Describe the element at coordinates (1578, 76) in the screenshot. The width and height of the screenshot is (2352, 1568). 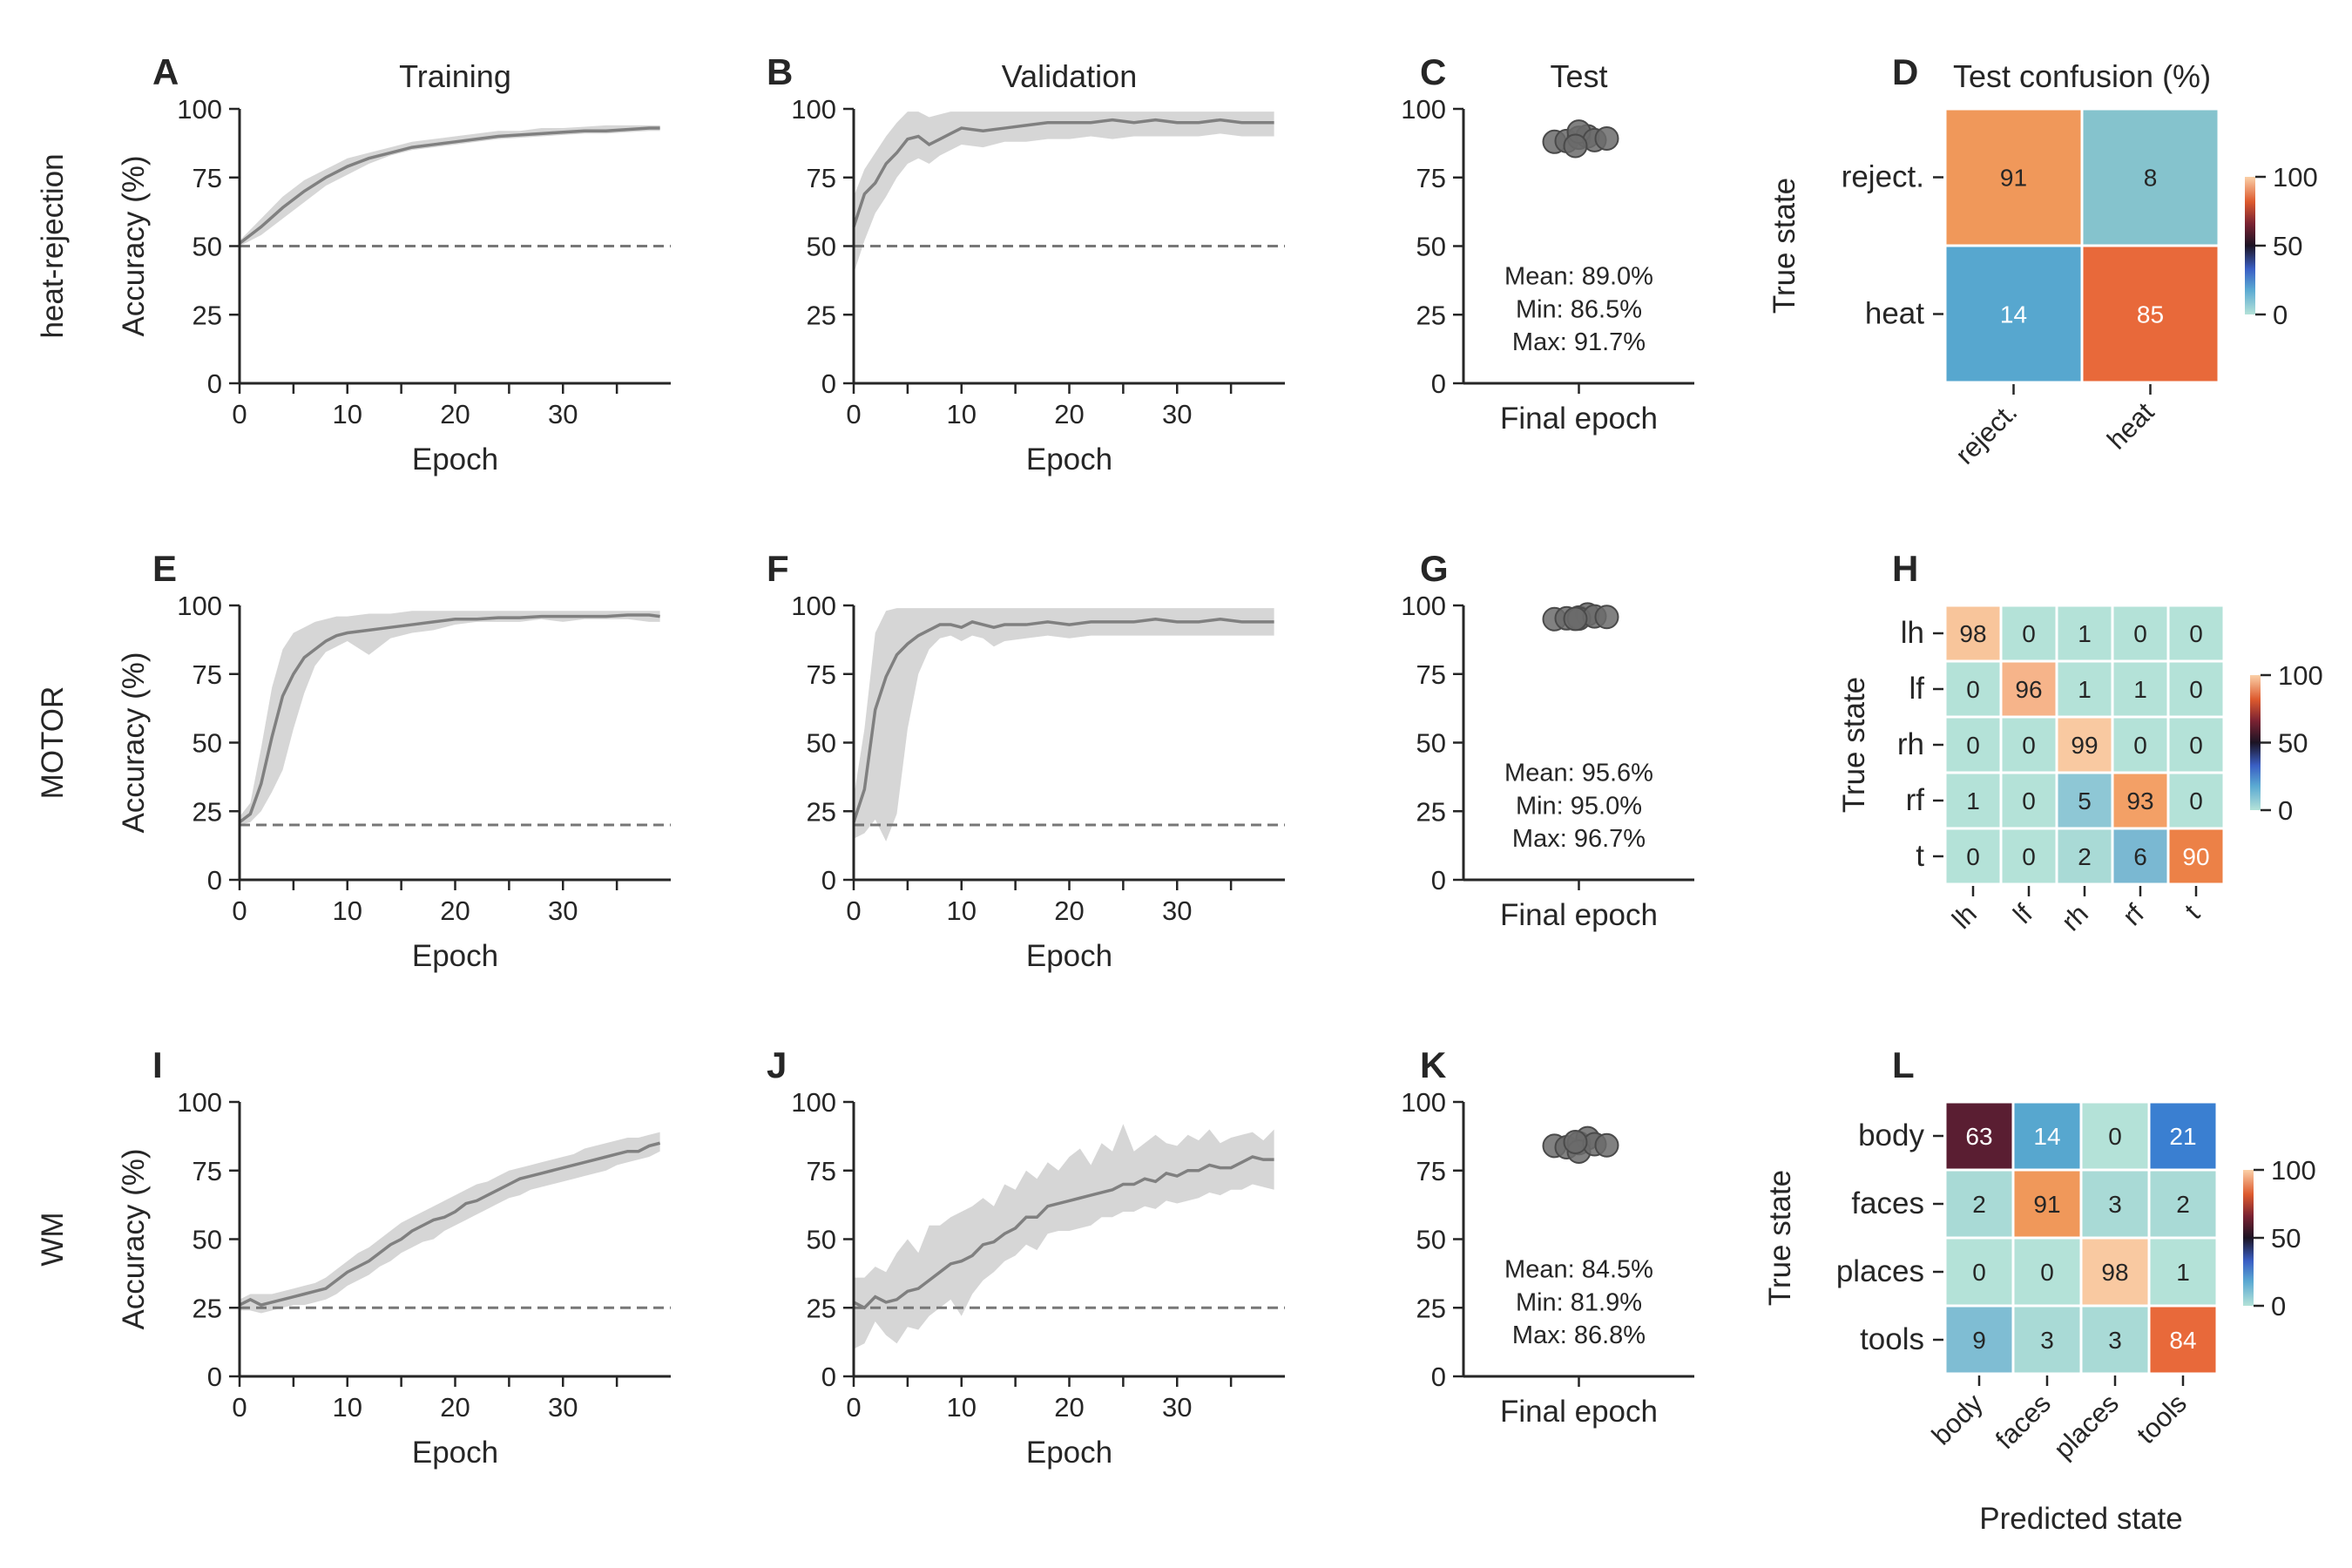
I see `panel-title: Test` at that location.